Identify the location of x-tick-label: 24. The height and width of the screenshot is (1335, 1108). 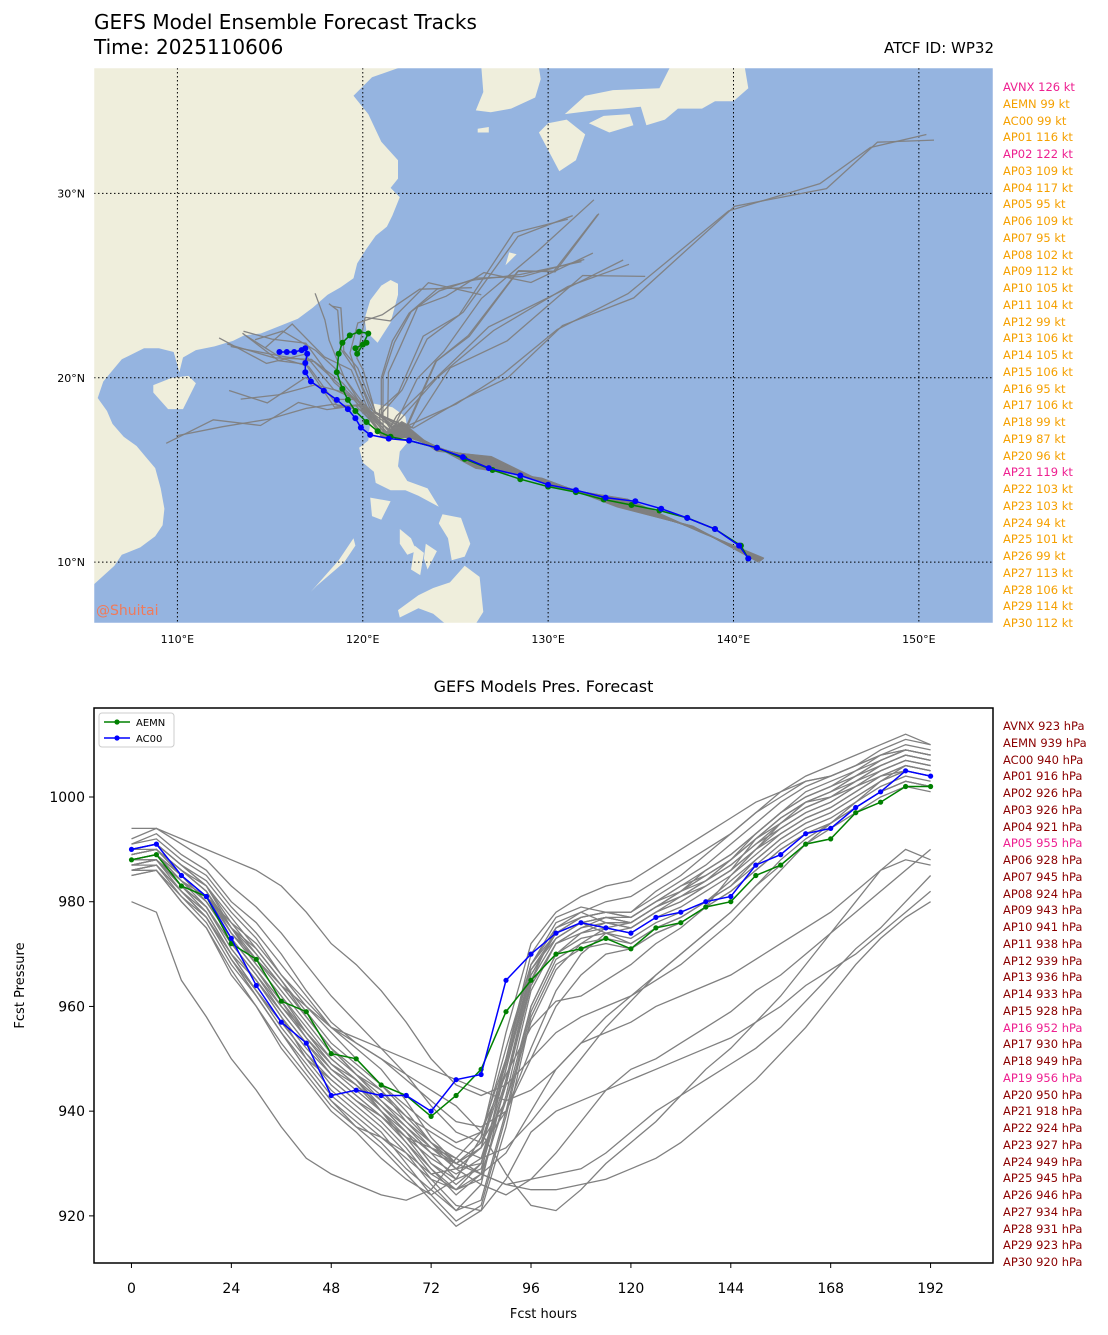
(231, 1289).